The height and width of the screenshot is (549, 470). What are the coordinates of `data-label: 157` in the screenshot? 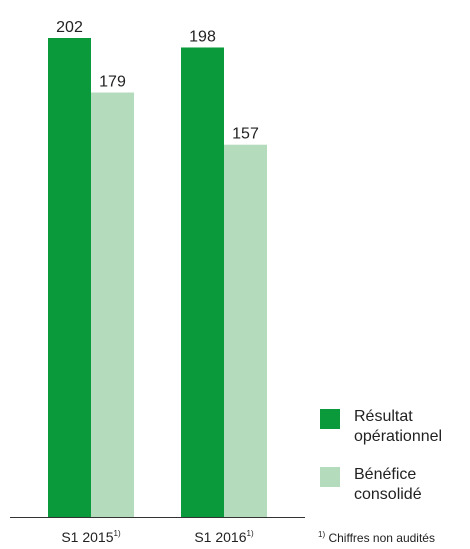 It's located at (245, 134).